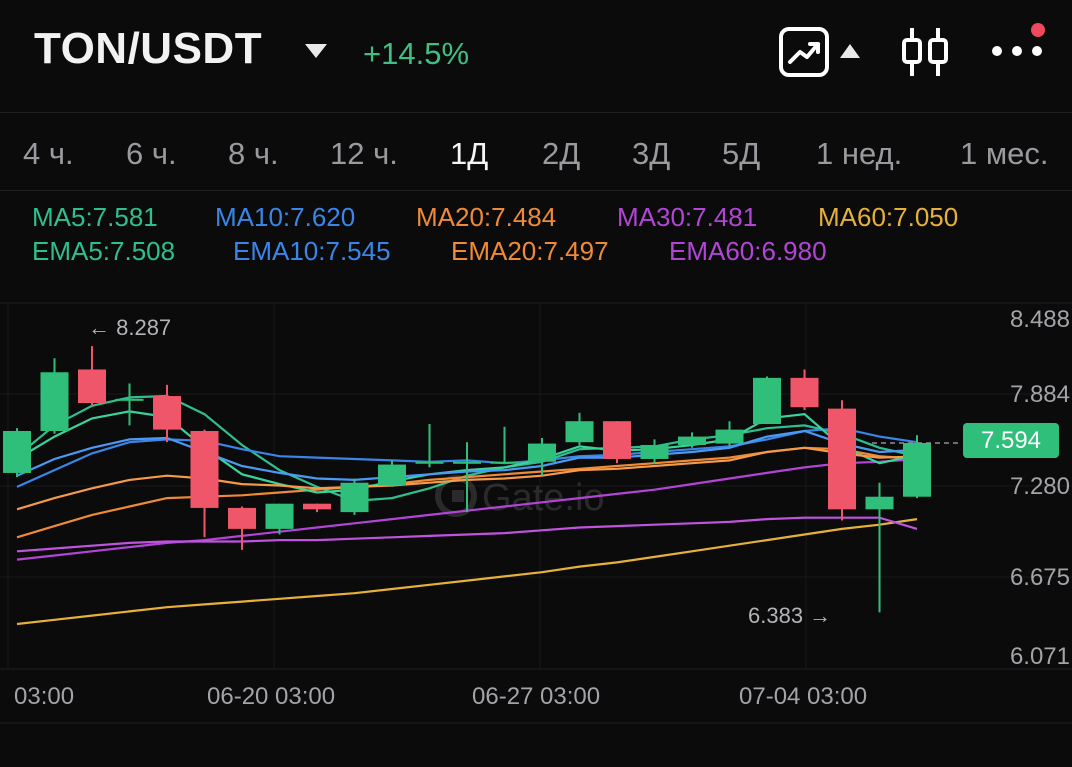 Image resolution: width=1072 pixels, height=767 pixels. Describe the element at coordinates (804, 52) in the screenshot. I see `chart-type-icon` at that location.